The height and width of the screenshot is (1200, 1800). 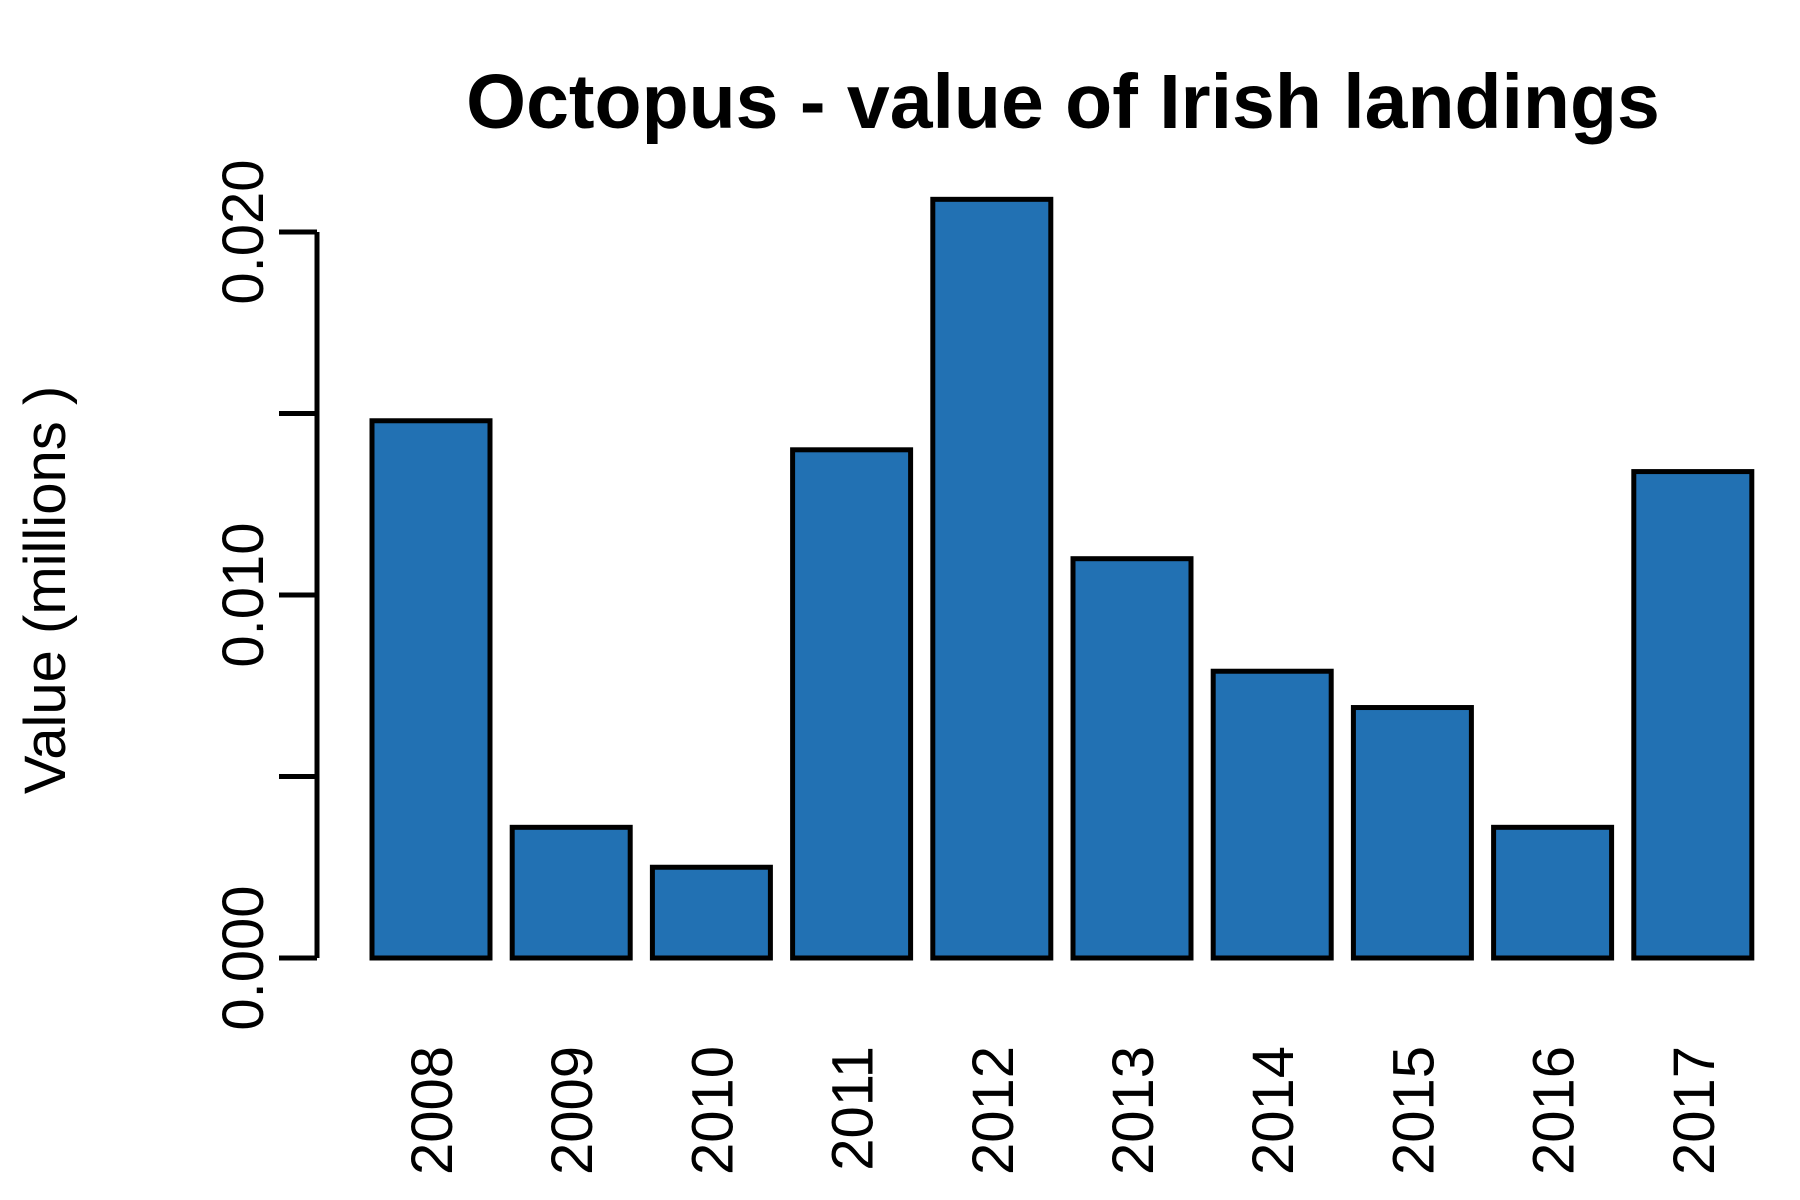 I want to click on x-tick-label: 2015, so click(x=1413, y=1110).